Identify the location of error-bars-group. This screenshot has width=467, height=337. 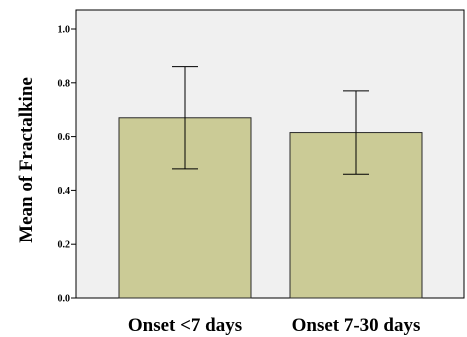
(270, 120).